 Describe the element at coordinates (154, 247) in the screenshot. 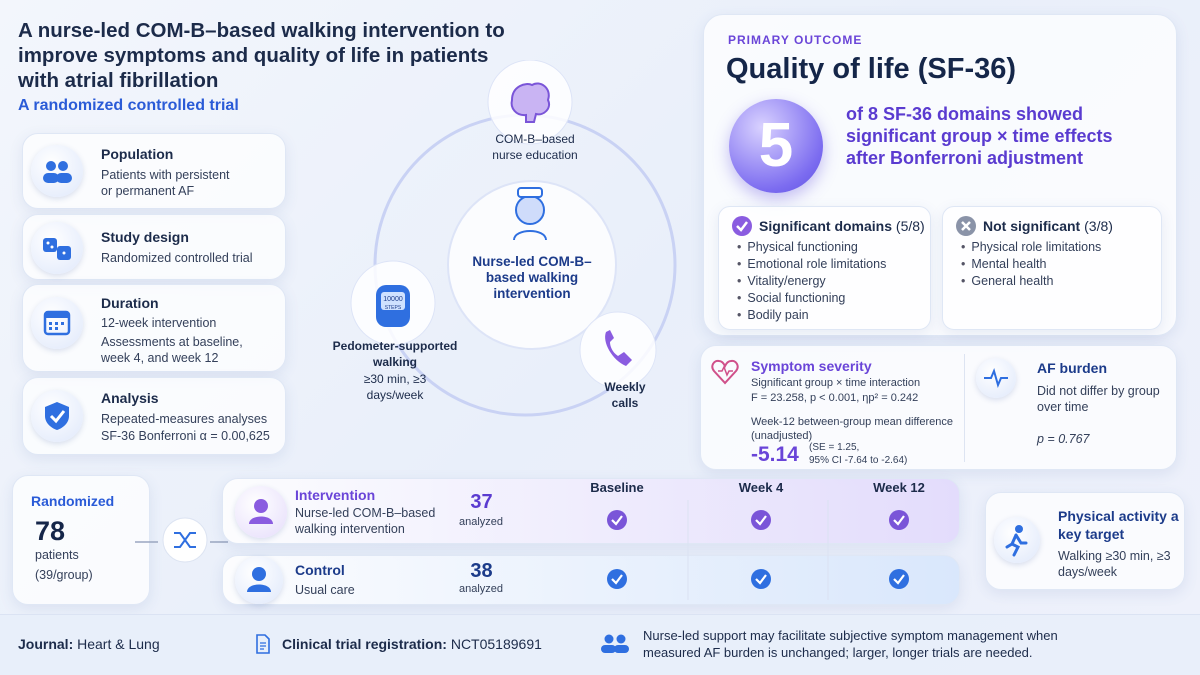

I see `design-card: Study design Randomized controlled trial` at that location.